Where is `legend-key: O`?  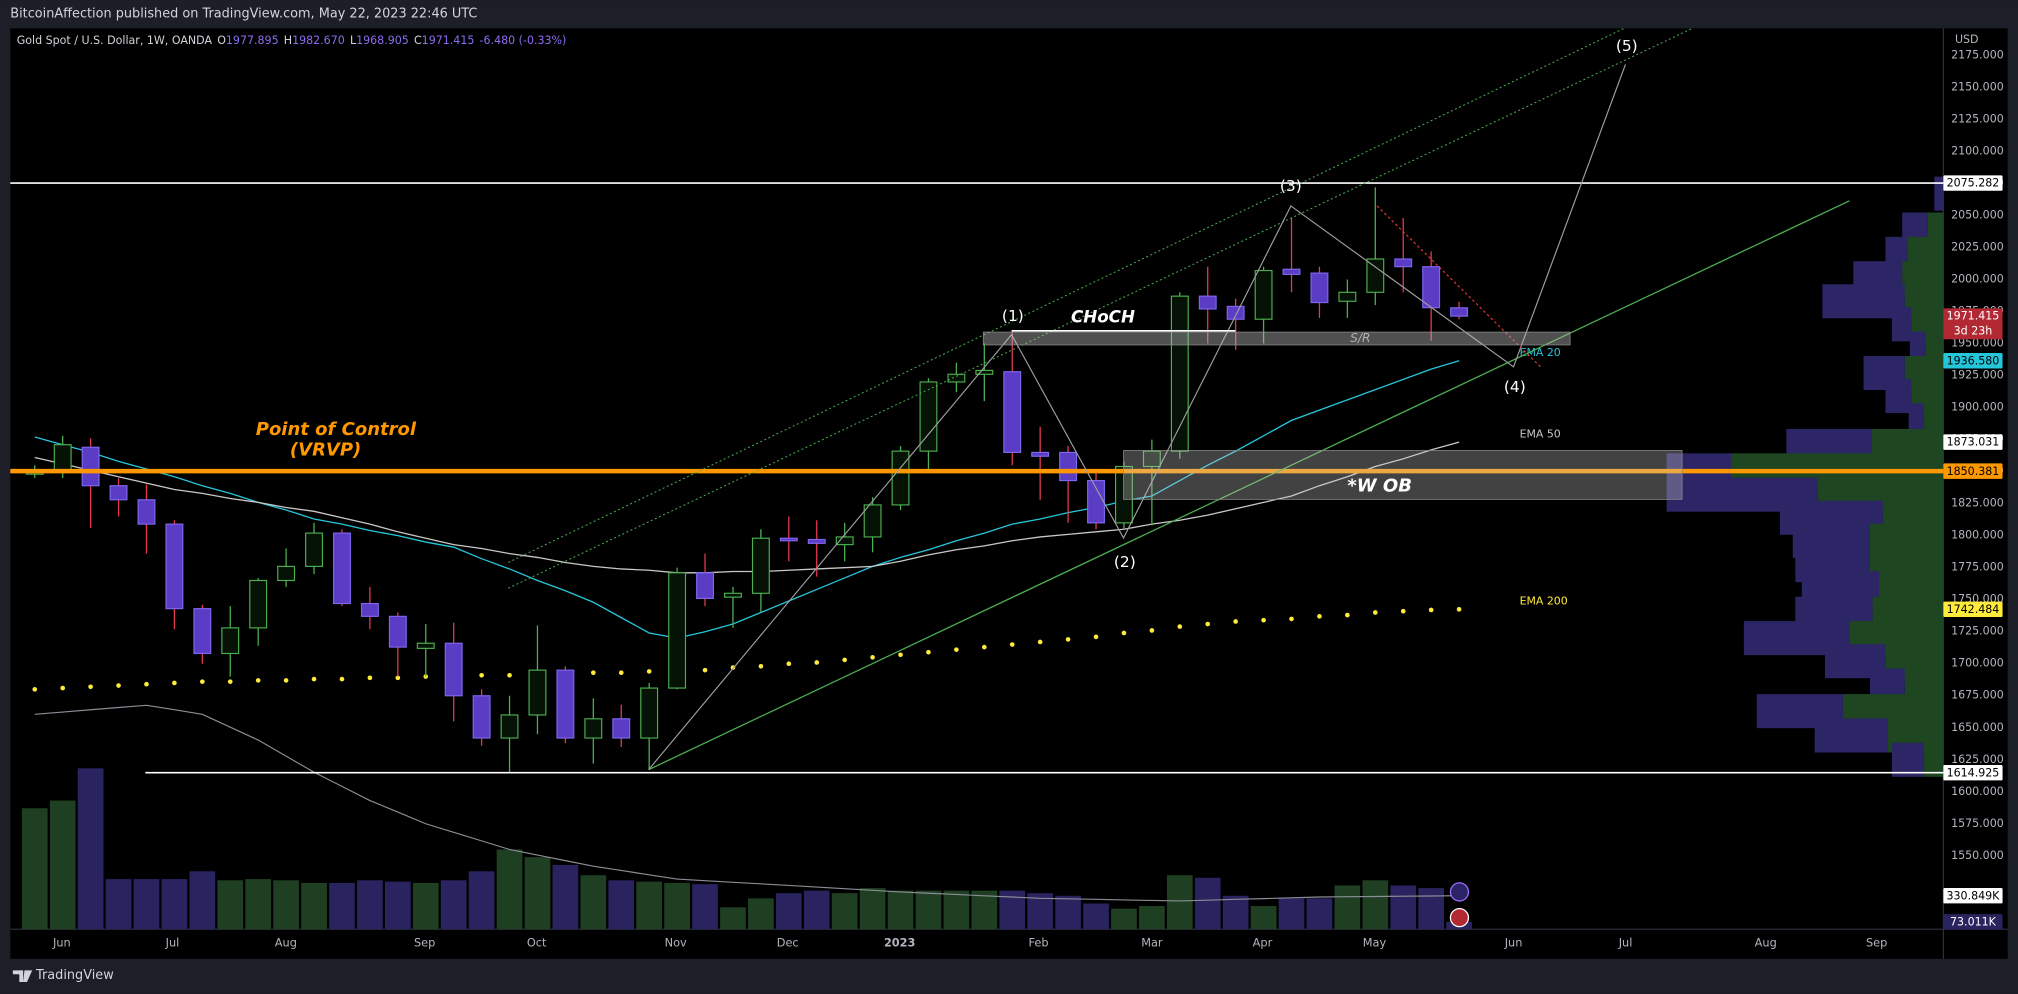
legend-key: O is located at coordinates (221, 40).